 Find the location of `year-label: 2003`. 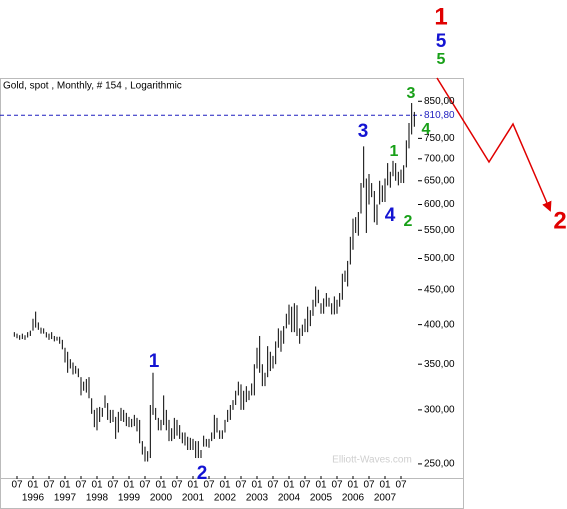

year-label: 2003 is located at coordinates (257, 498).